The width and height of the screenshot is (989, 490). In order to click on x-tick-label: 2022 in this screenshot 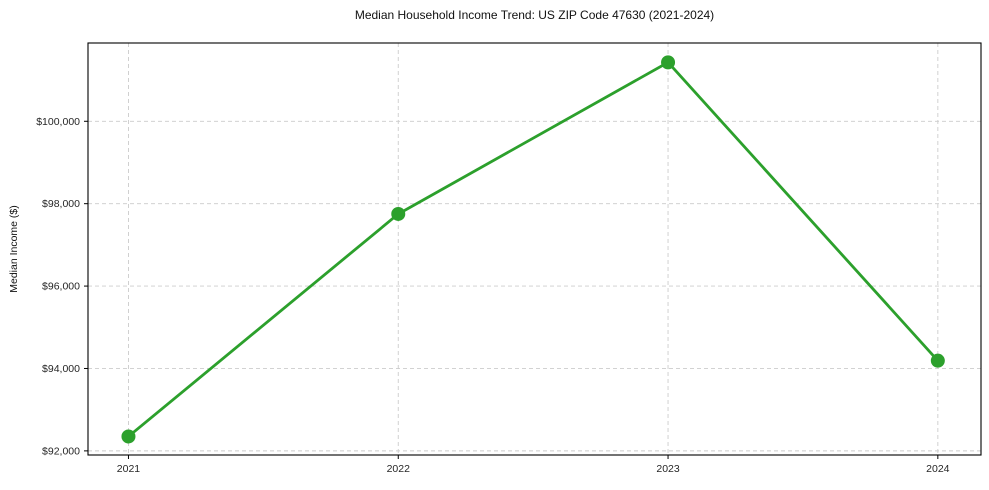, I will do `click(399, 469)`.